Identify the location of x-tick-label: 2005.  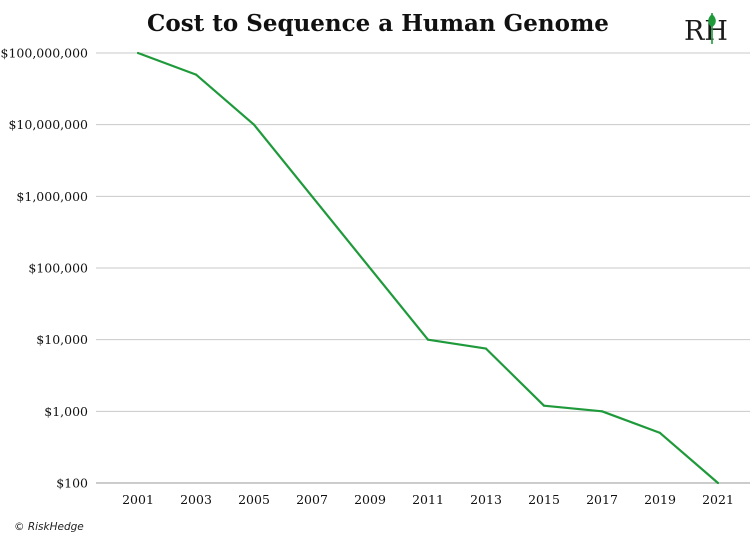
(254, 499).